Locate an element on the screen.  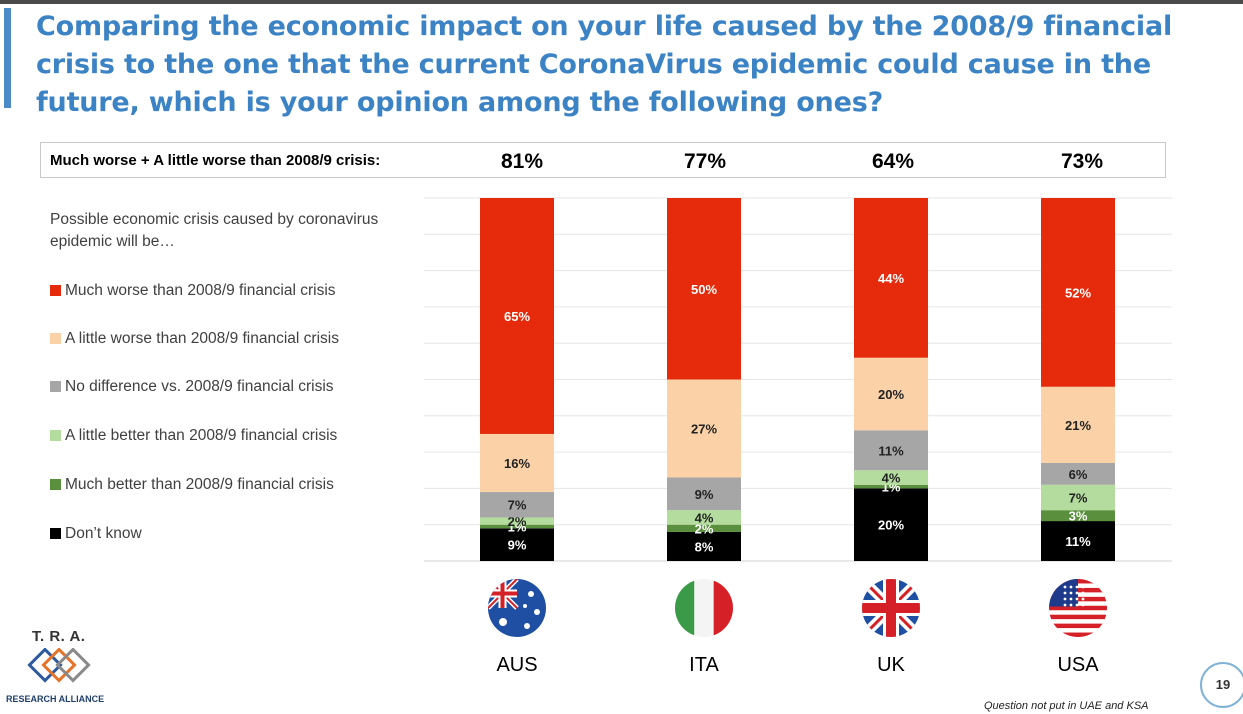
summary-value-usa: 73% is located at coordinates (1082, 161).